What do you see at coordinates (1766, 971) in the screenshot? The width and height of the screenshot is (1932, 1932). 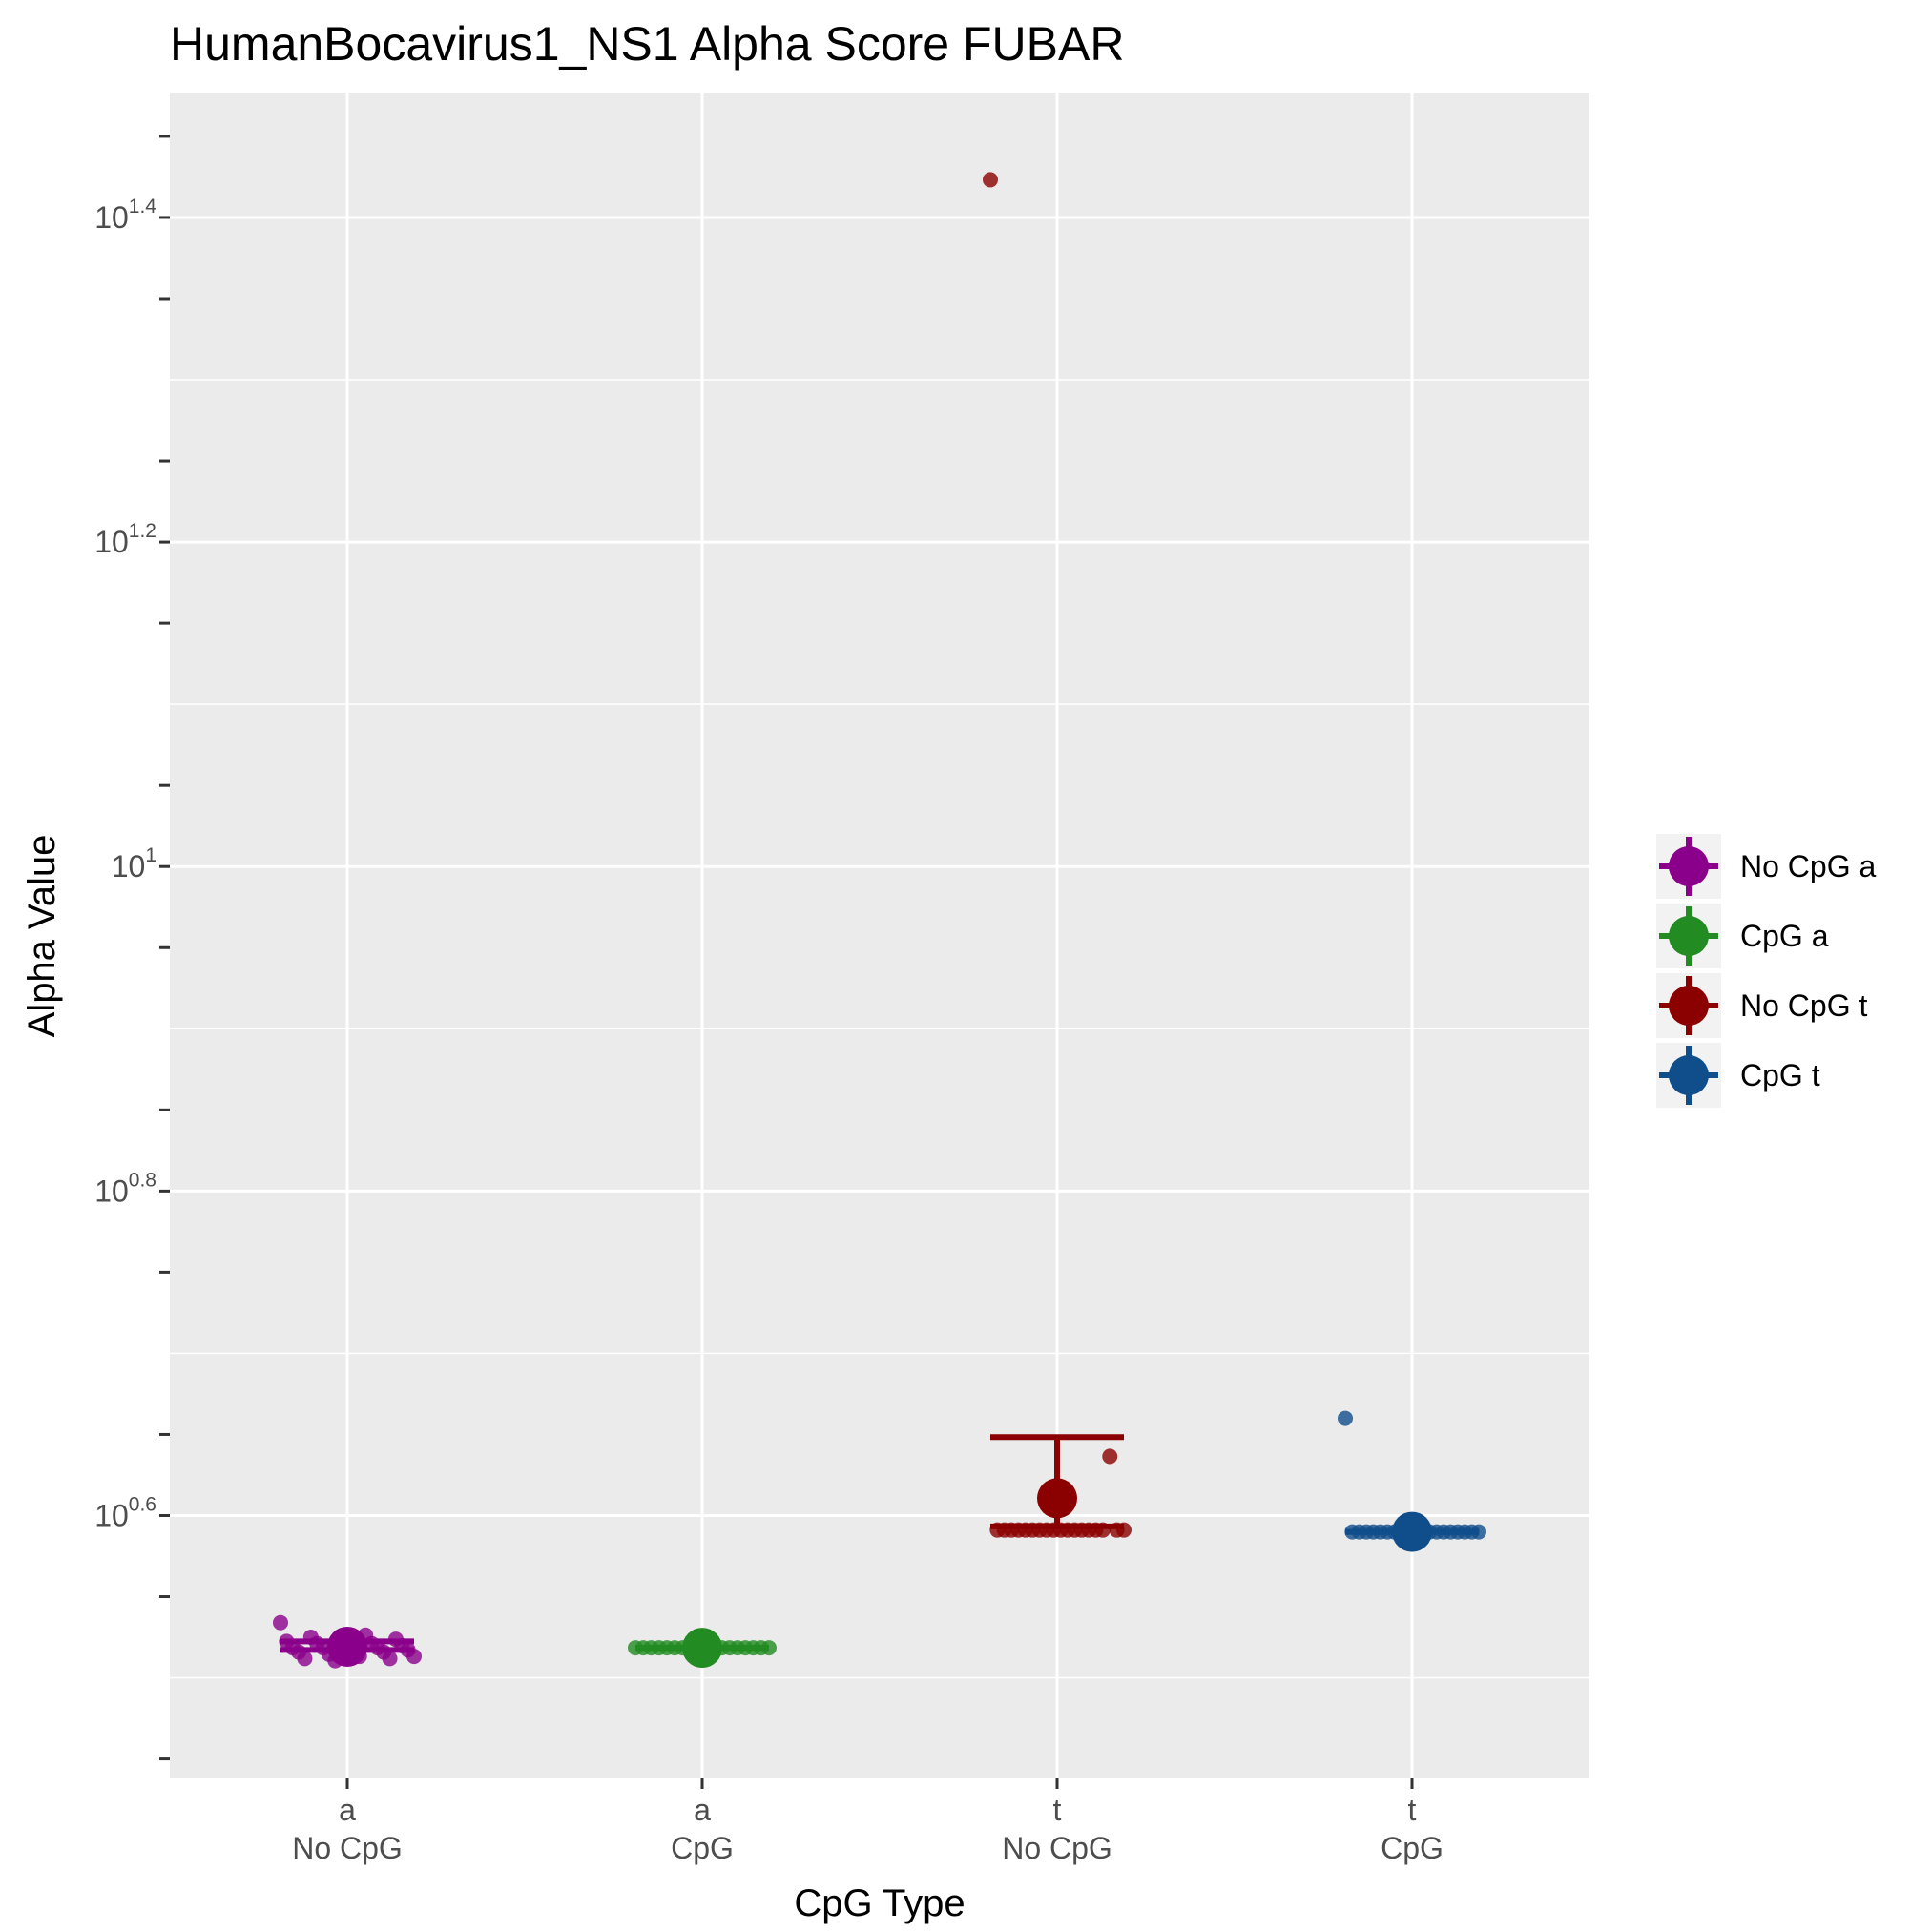 I see `legend: No CpG a CpG a No CpG t CpG t` at bounding box center [1766, 971].